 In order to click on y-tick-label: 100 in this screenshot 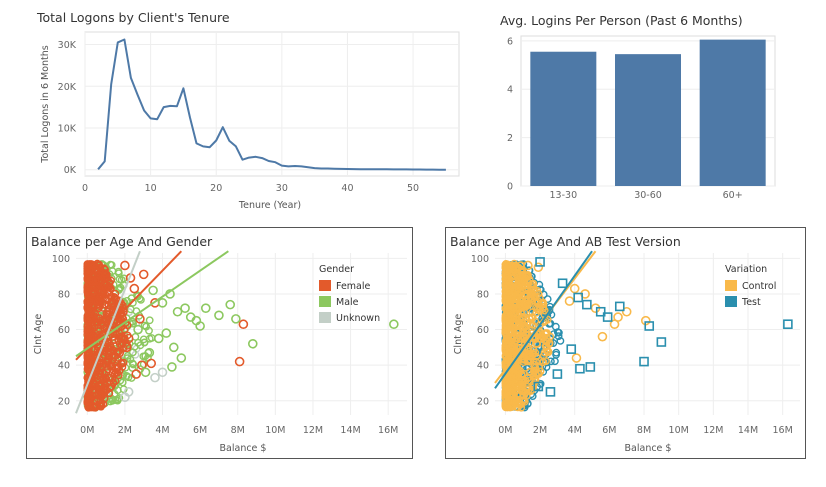, I will do `click(61, 259)`.